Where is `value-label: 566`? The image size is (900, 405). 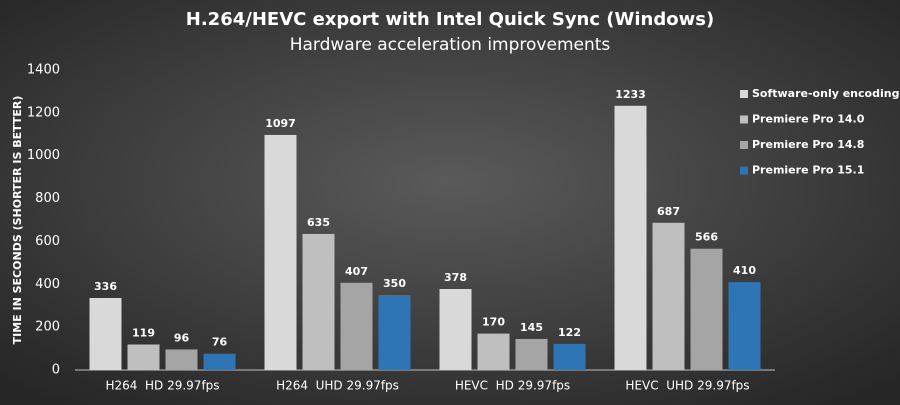 value-label: 566 is located at coordinates (706, 237).